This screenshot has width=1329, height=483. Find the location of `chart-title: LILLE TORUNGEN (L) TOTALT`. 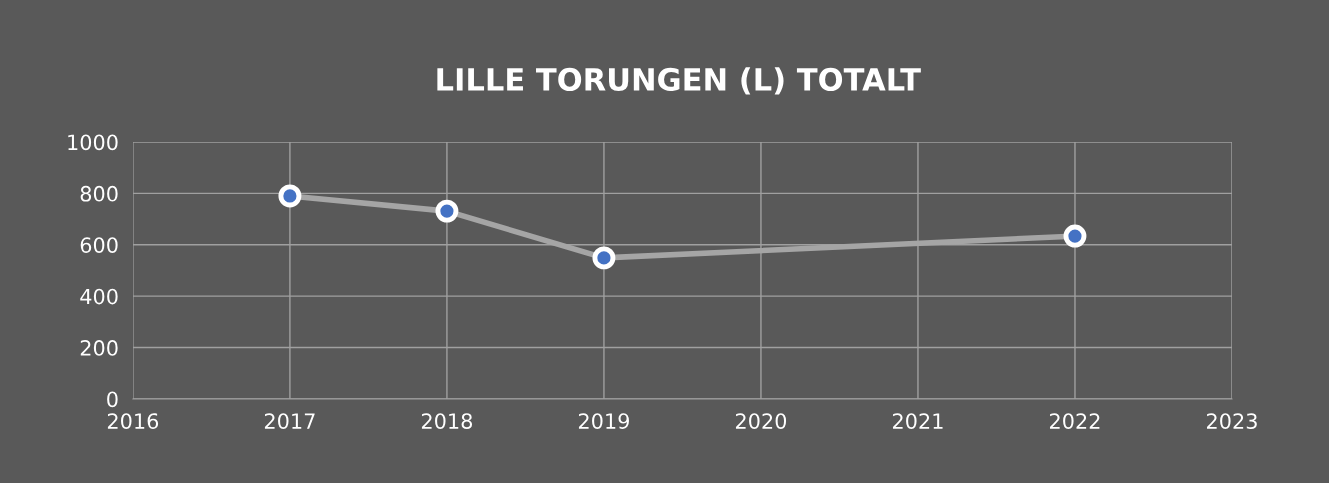

chart-title: LILLE TORUNGEN (L) TOTALT is located at coordinates (679, 81).